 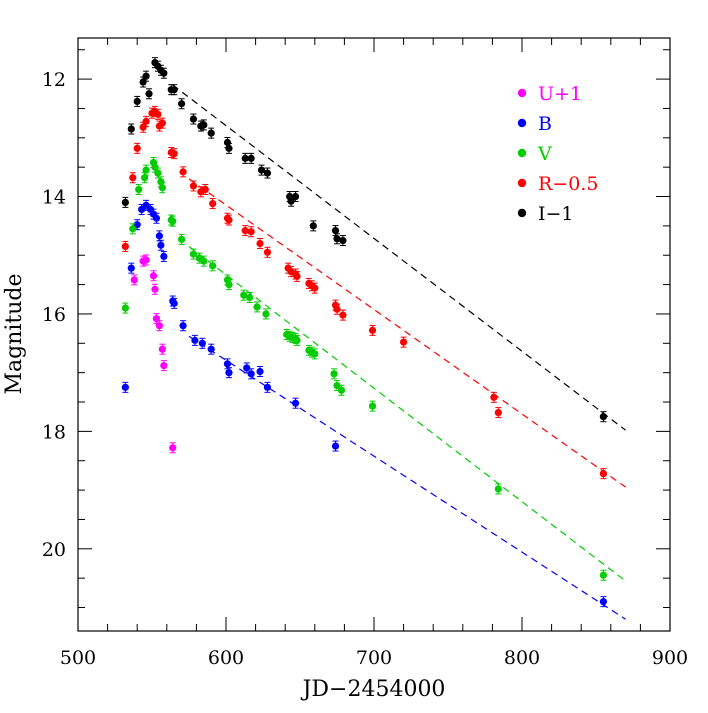 I want to click on legend-item: R−0.5, so click(x=557, y=184).